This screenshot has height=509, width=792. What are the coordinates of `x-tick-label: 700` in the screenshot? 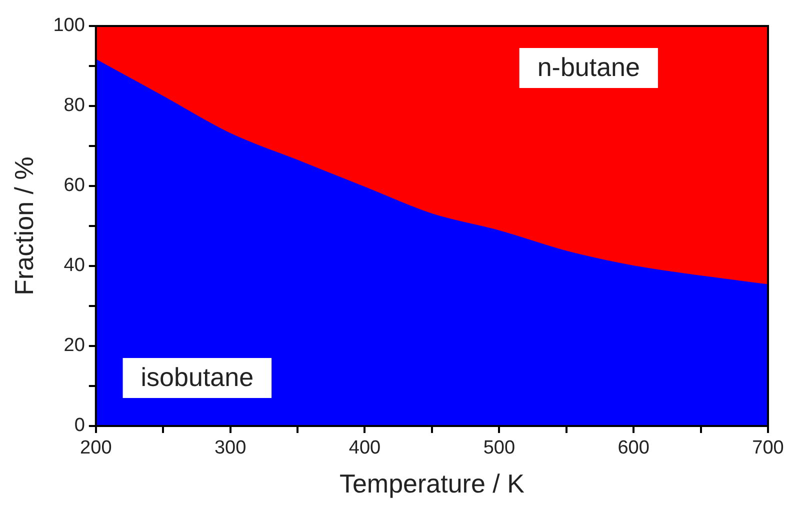 It's located at (768, 448).